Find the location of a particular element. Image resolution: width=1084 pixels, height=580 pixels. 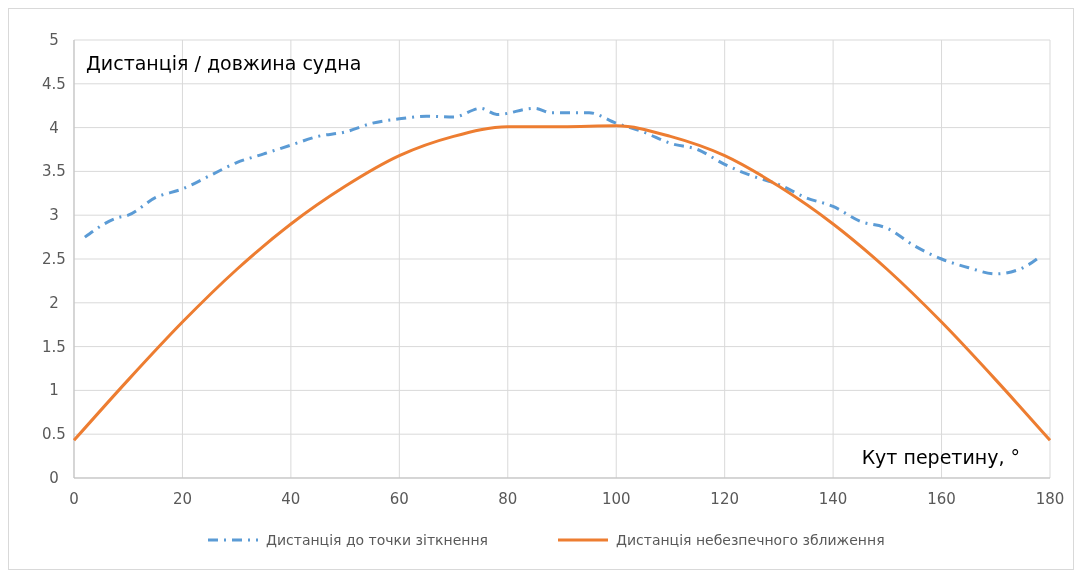

y-tick-label: 1 is located at coordinates (54, 390).